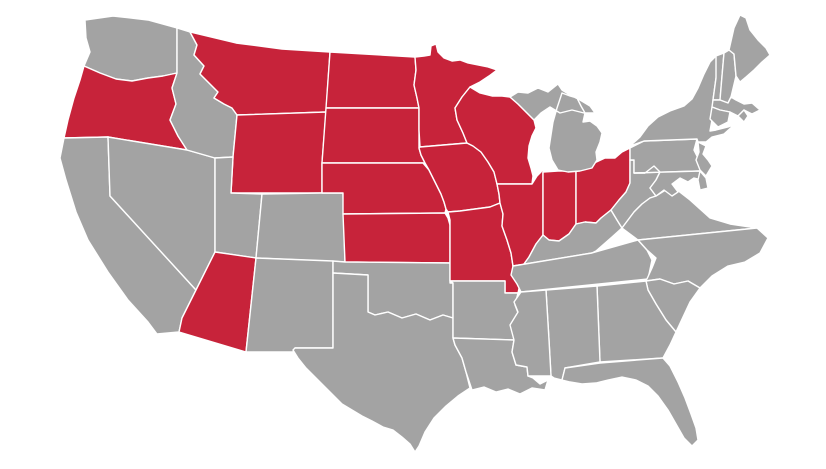 Image resolution: width=826 pixels, height=469 pixels. Describe the element at coordinates (300, 227) in the screenshot. I see `state-colorado: Colorado` at that location.